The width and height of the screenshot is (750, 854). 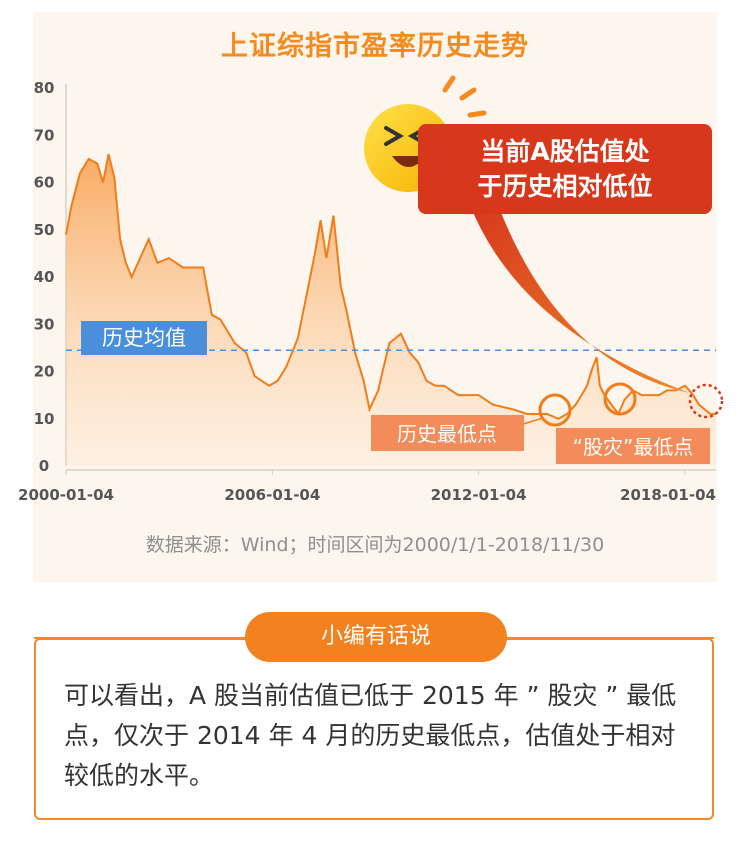 I want to click on mean-label: 历史均值, so click(x=144, y=338).